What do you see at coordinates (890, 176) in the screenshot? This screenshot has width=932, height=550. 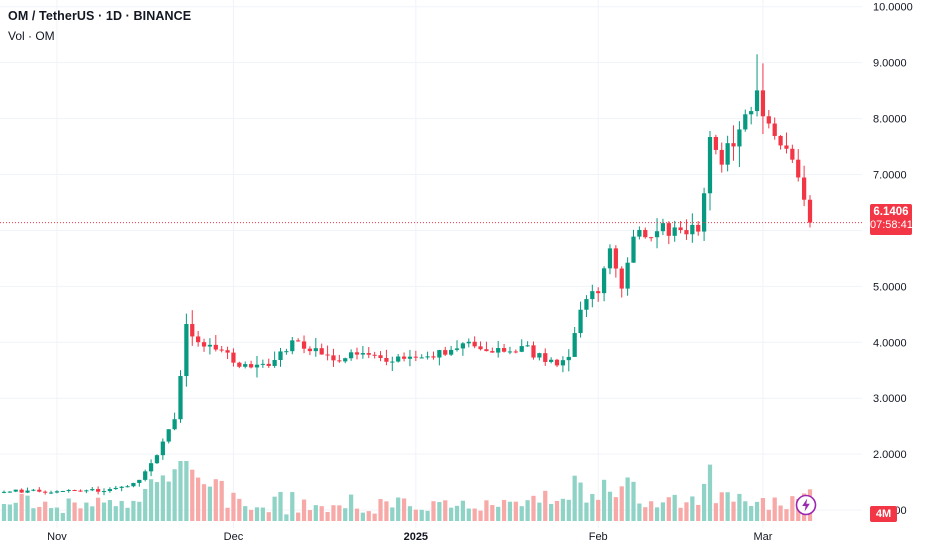 I see `y-tick-label: 7.0000` at bounding box center [890, 176].